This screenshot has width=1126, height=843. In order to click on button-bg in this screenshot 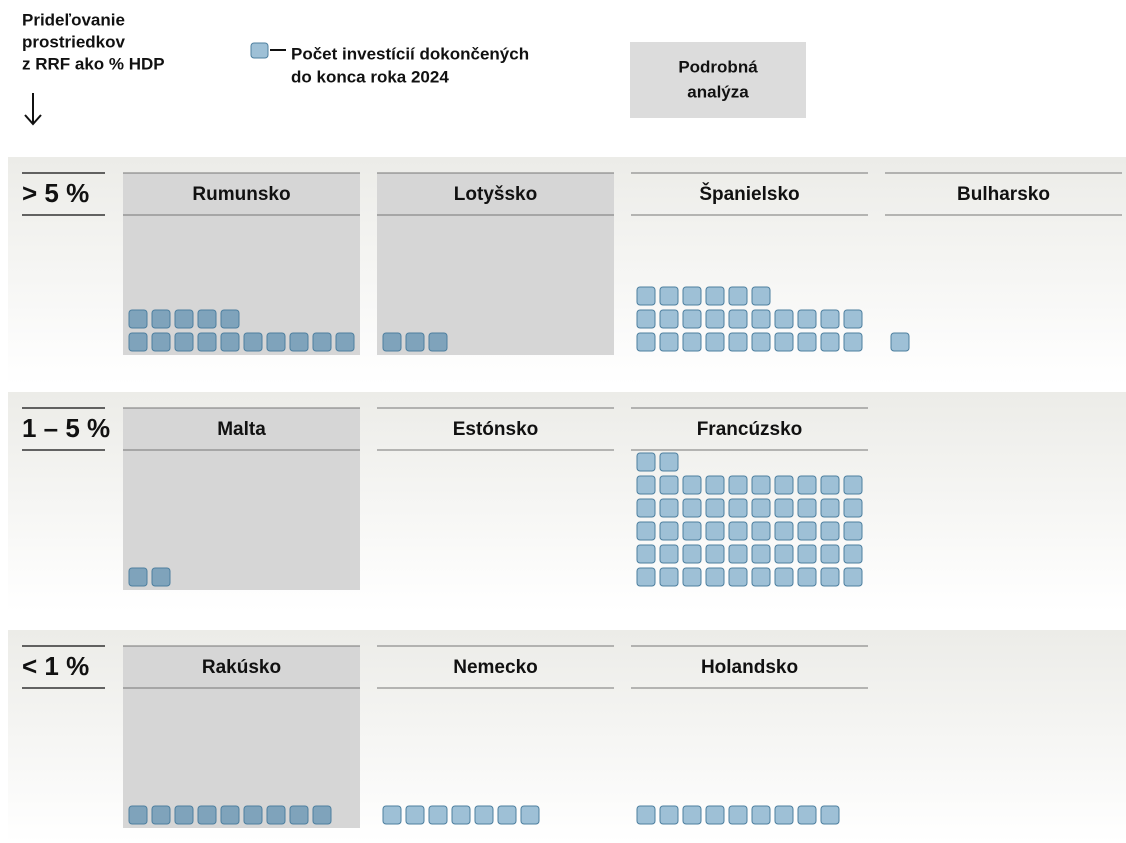, I will do `click(718, 80)`.